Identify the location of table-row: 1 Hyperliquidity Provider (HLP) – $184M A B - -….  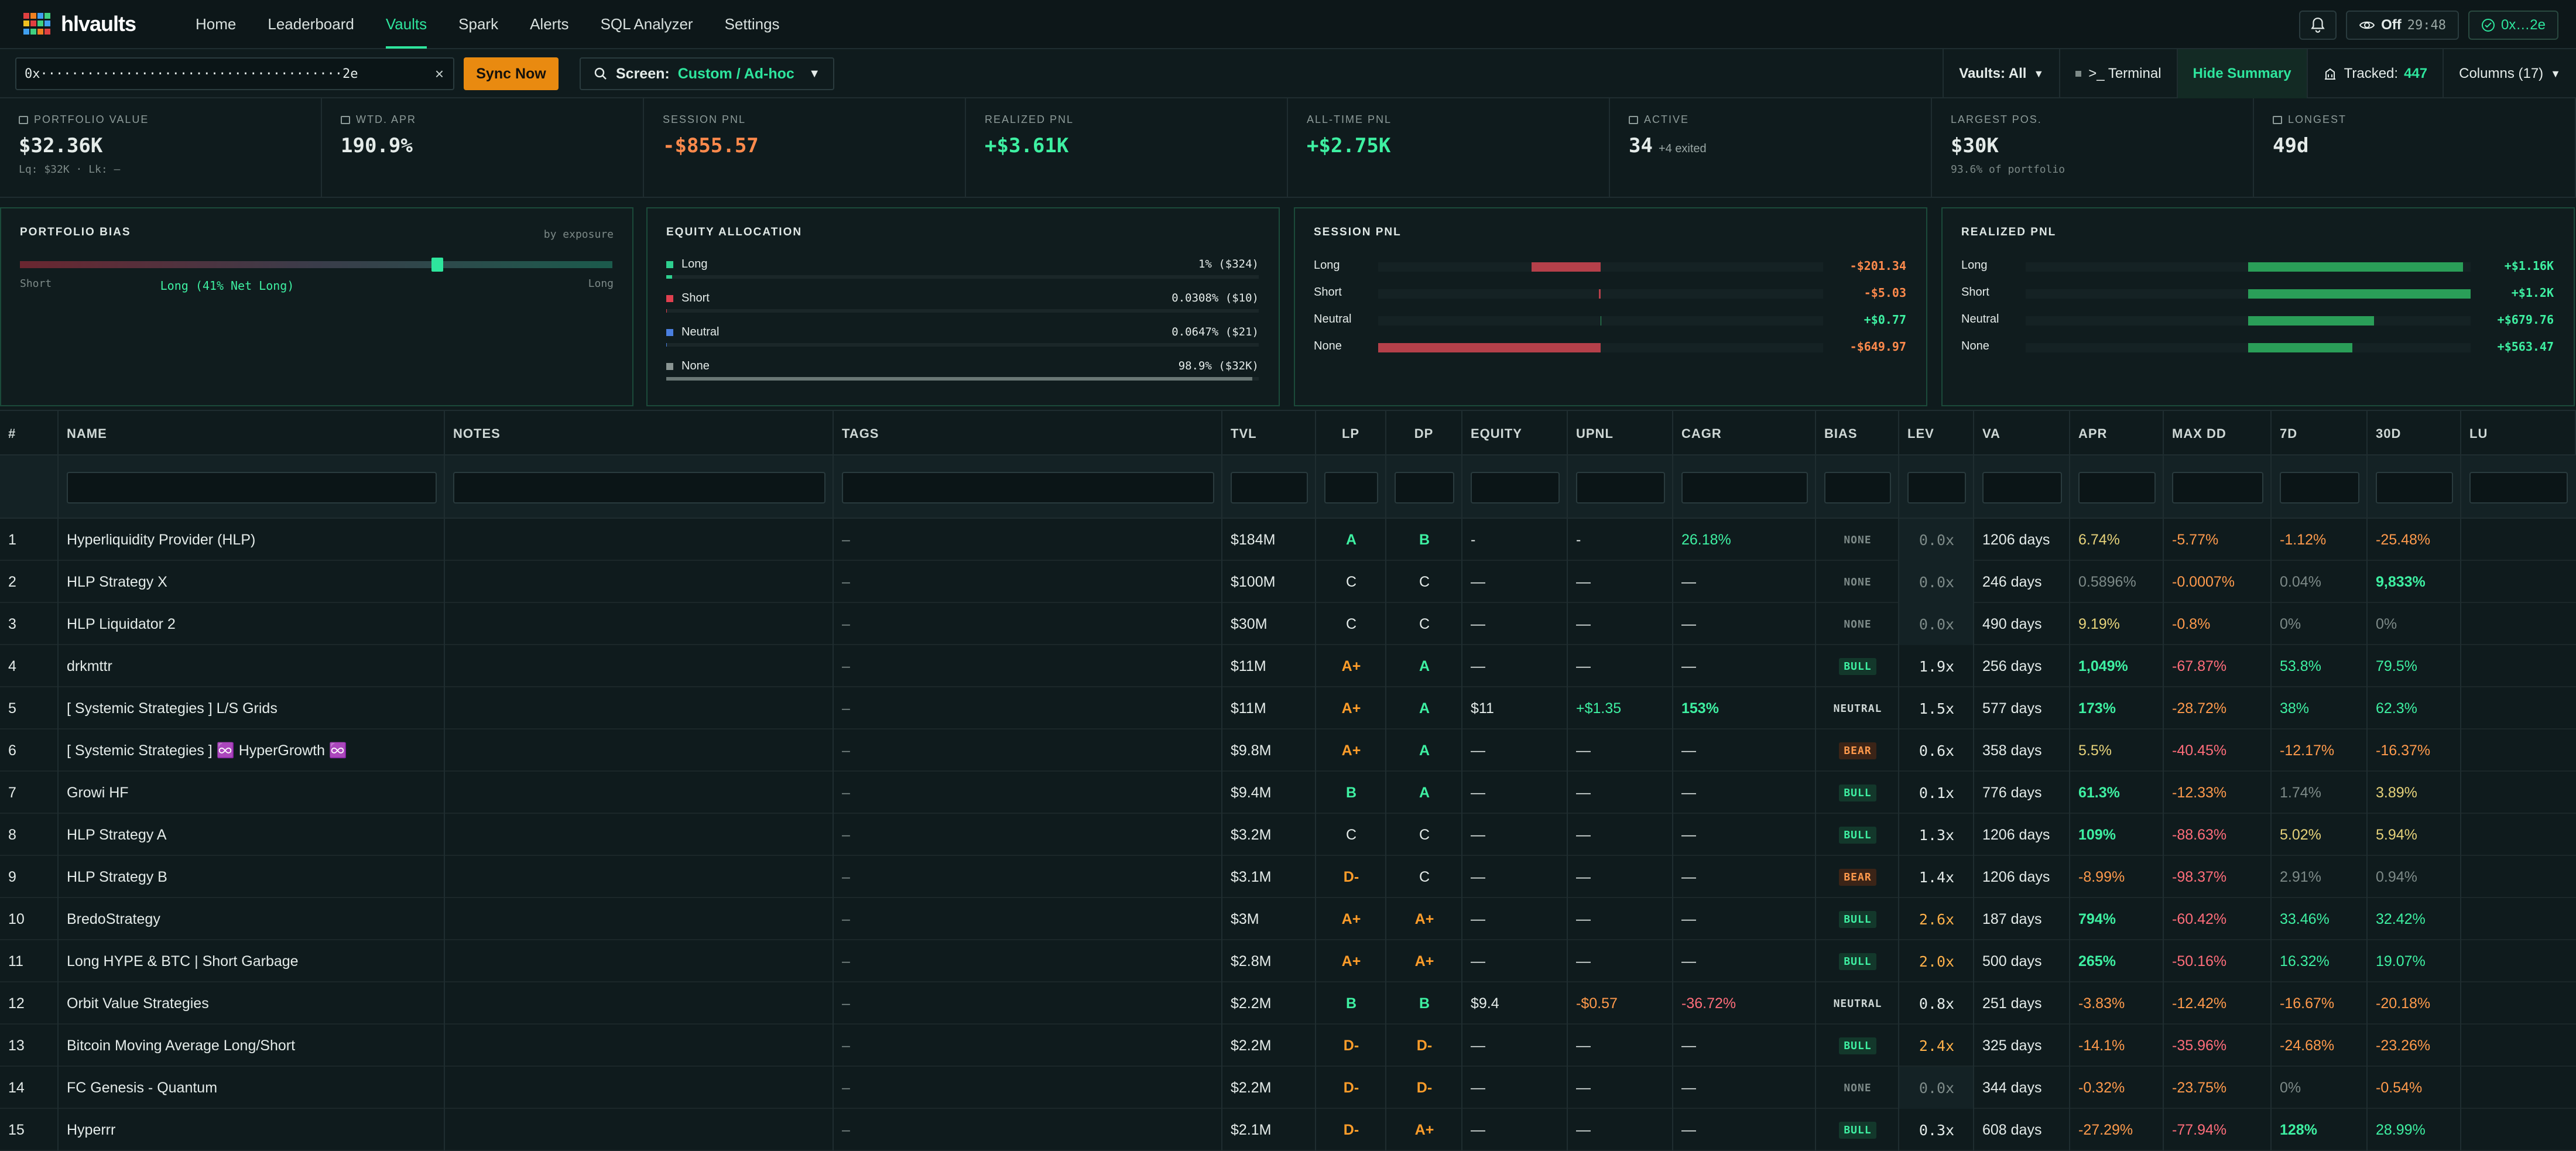
(1288, 540).